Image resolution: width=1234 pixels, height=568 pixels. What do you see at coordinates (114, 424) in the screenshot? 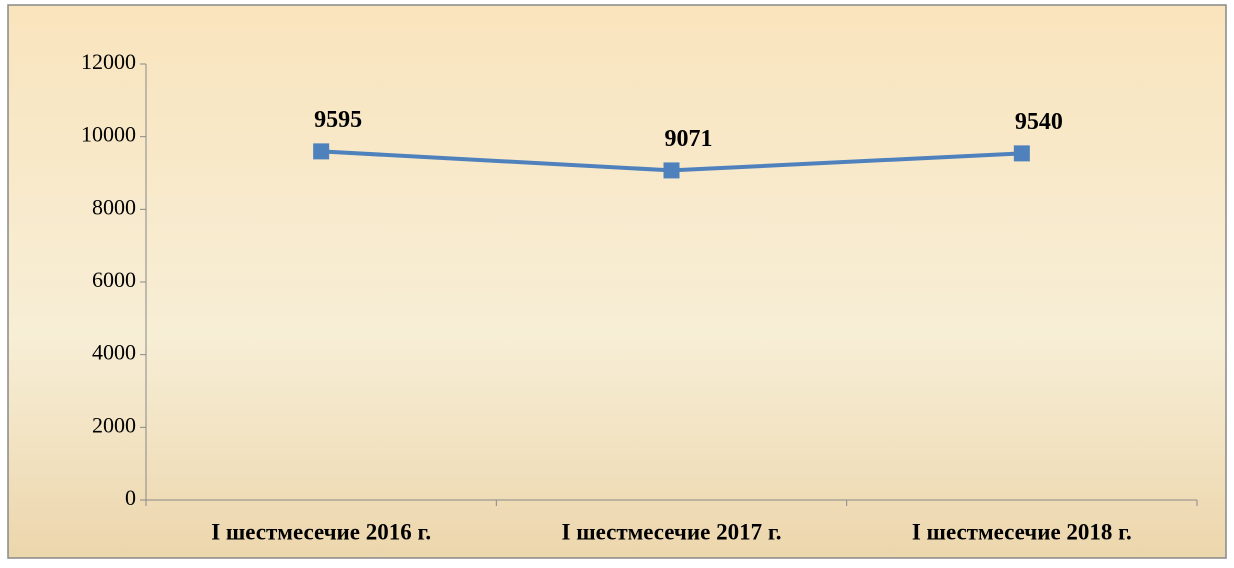
I see `y-tick-label: 2000` at bounding box center [114, 424].